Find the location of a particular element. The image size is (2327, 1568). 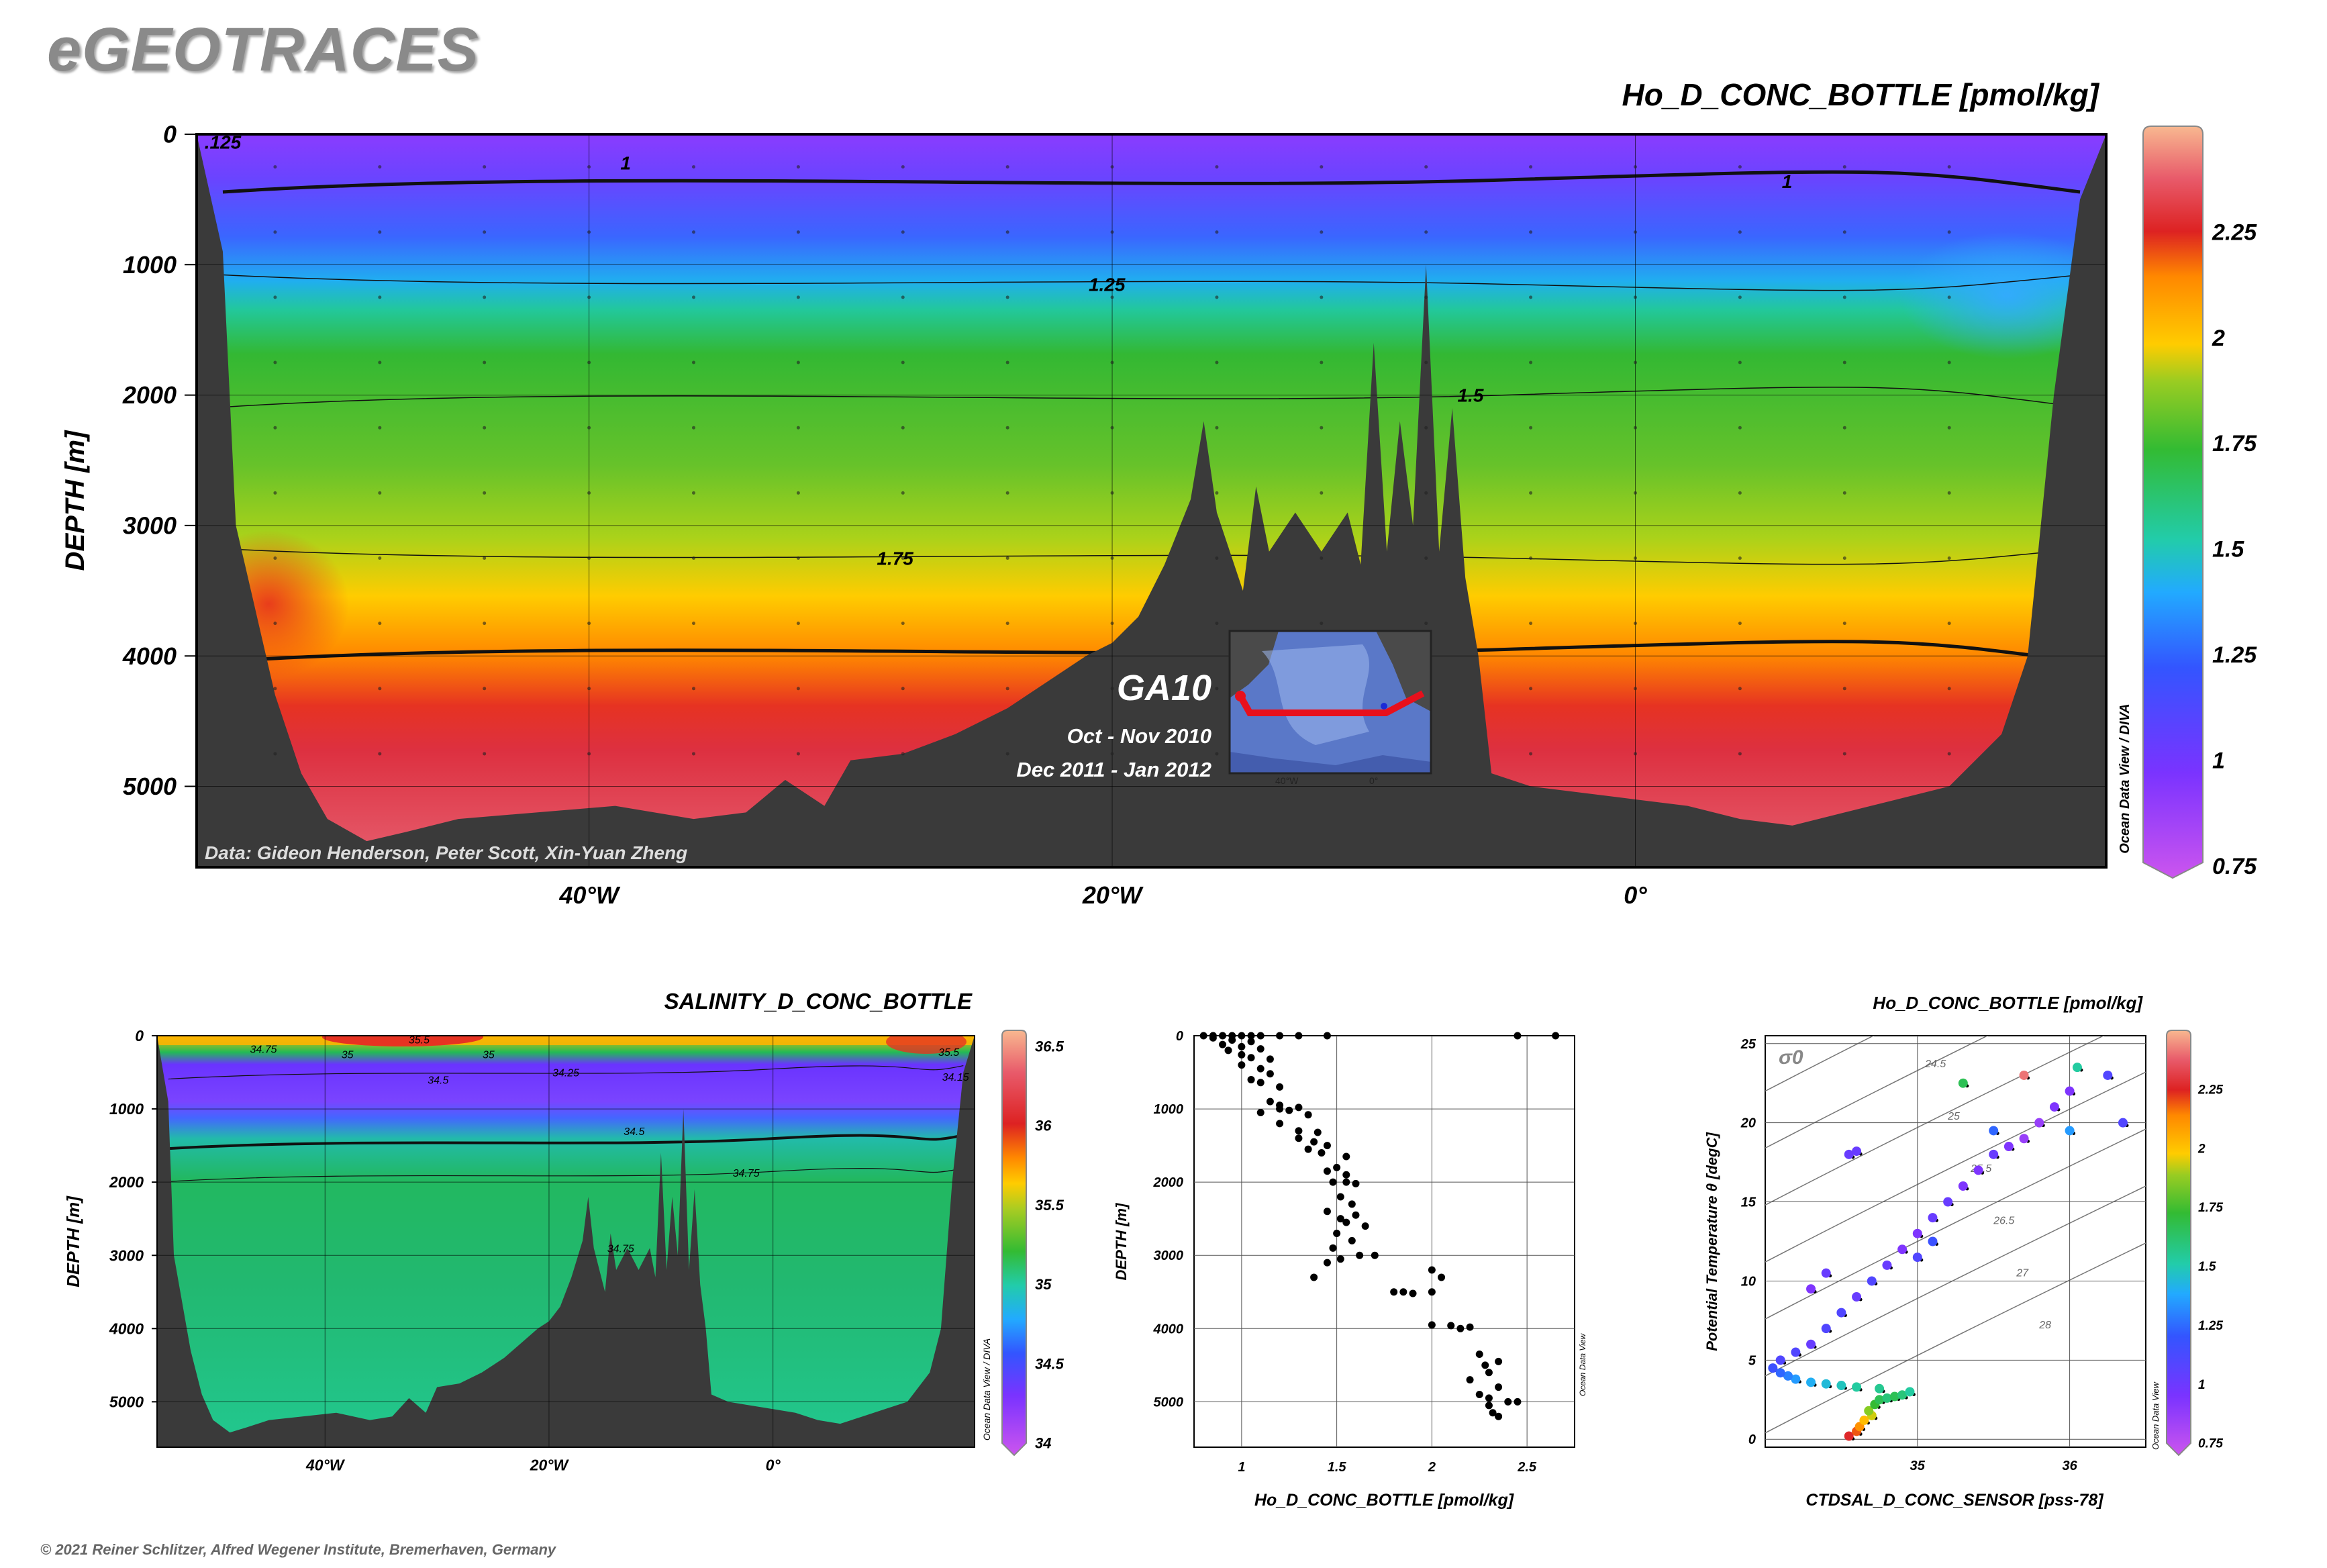

contour-label: 1.25 is located at coordinates (1107, 285).